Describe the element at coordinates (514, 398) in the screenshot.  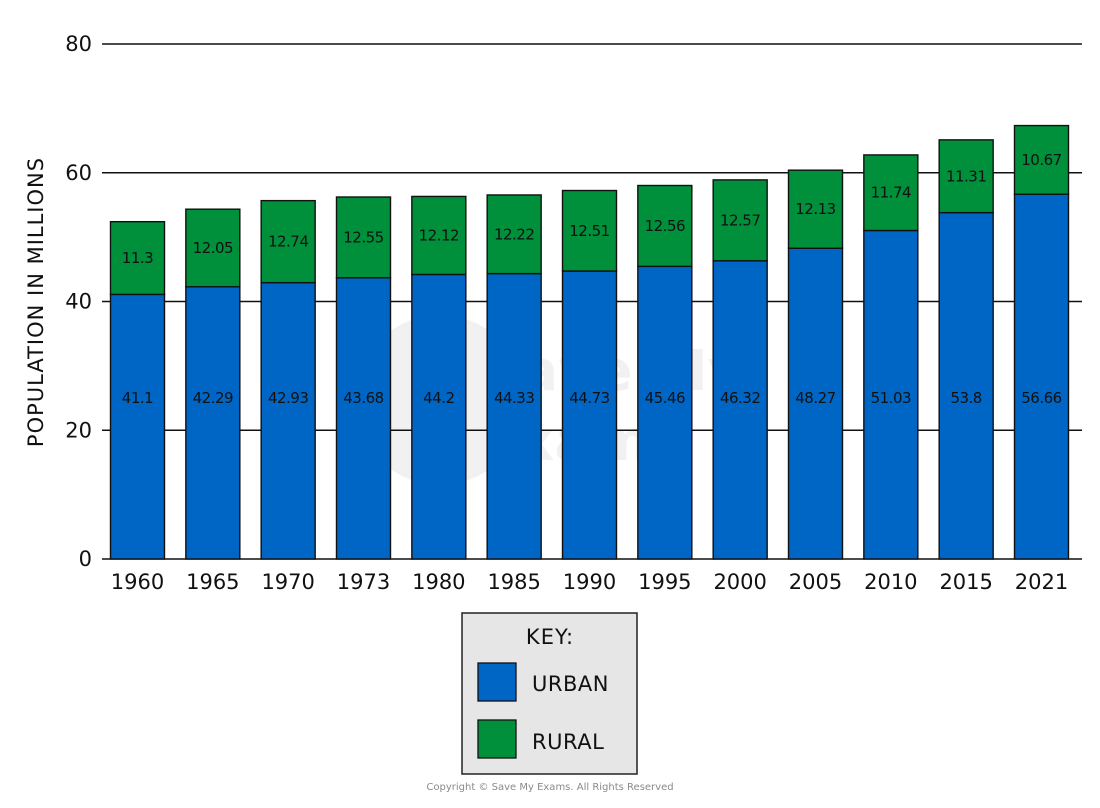
I see `data-label-urban-1985: 44.33` at that location.